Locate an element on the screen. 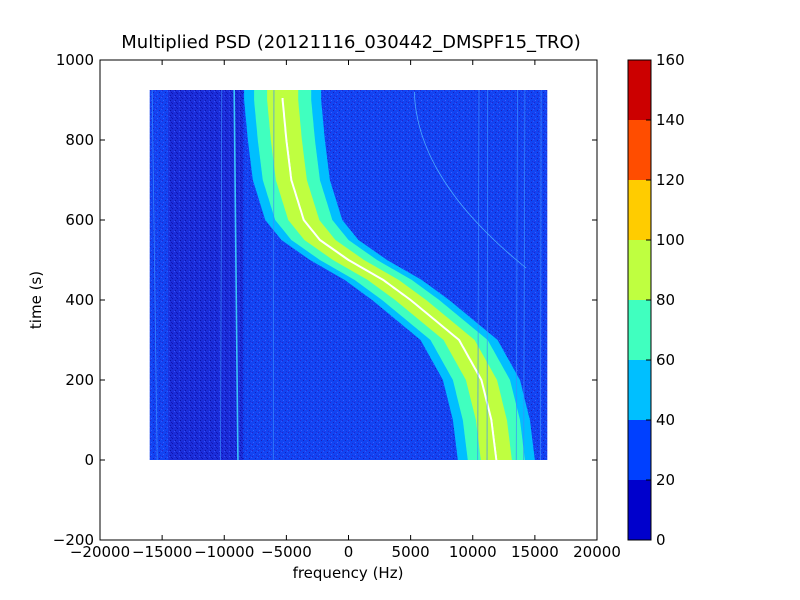 This screenshot has width=800, height=600. heatmap-low-region is located at coordinates (205, 275).